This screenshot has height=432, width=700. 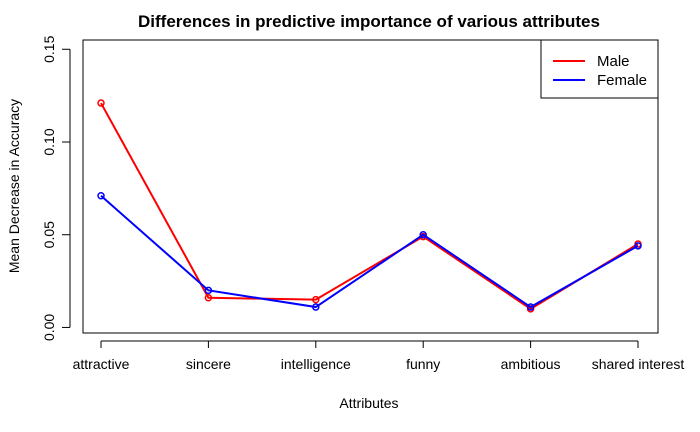 What do you see at coordinates (56, 188) in the screenshot?
I see `y-axis: 0.00 0.05 0.10 0.15` at bounding box center [56, 188].